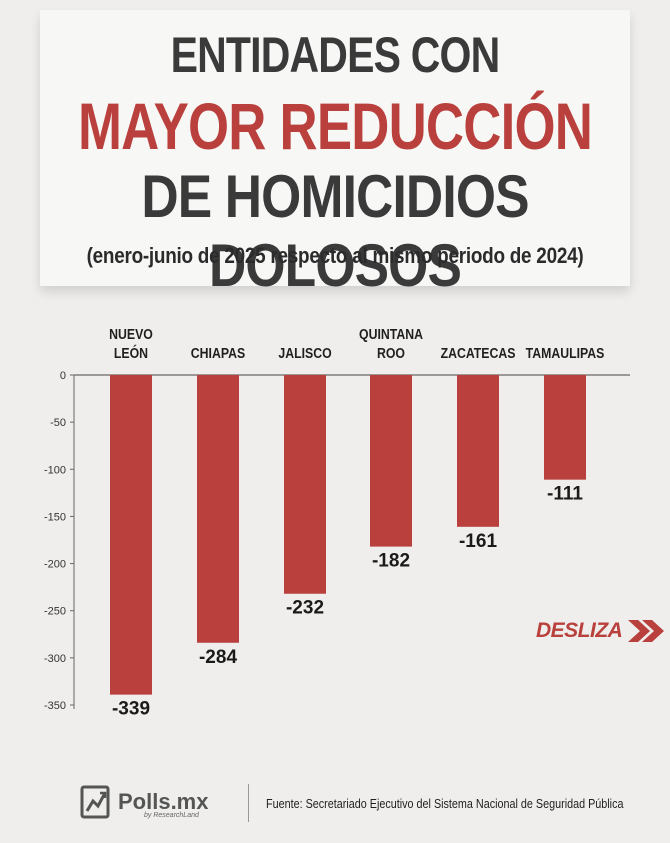 The image size is (670, 843). What do you see at coordinates (55, 612) in the screenshot?
I see `y-tick-label: -250` at bounding box center [55, 612].